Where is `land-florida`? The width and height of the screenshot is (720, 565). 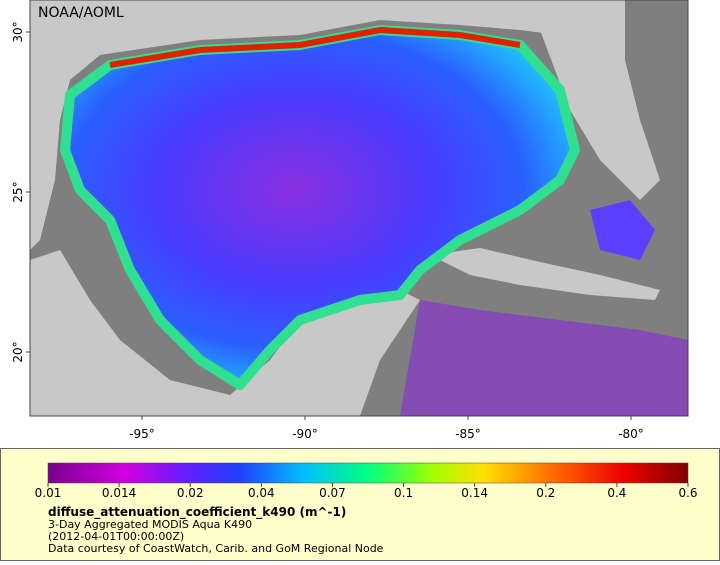
land-florida is located at coordinates (600, 115).